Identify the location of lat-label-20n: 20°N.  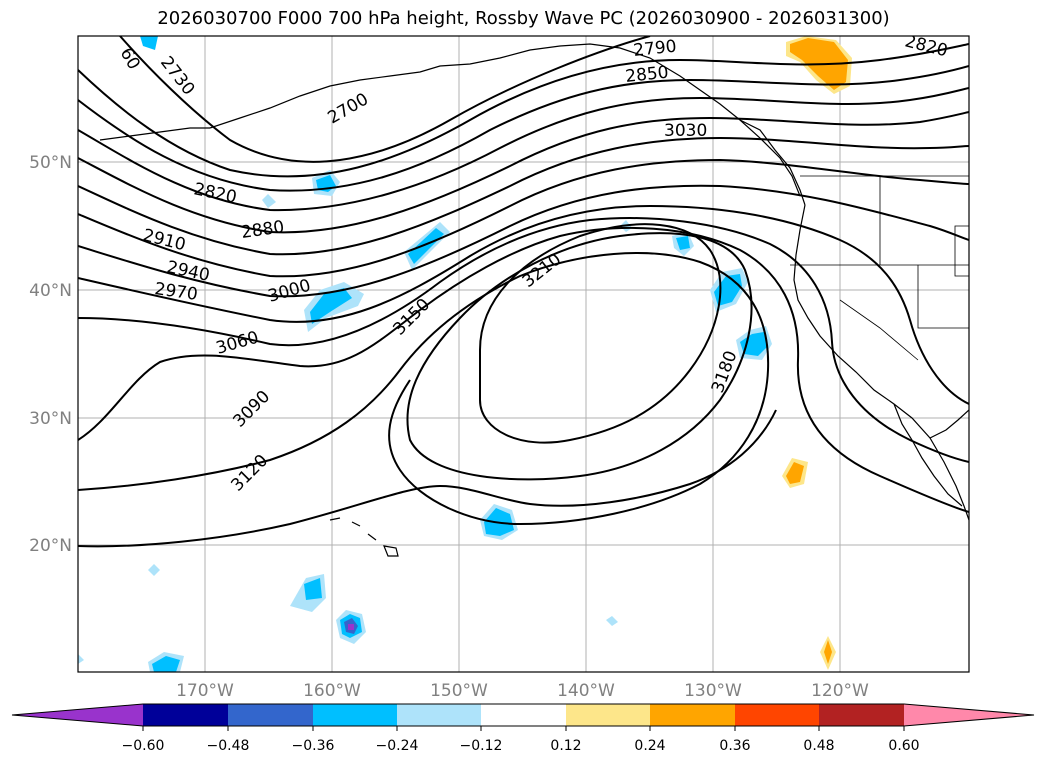
(50, 546).